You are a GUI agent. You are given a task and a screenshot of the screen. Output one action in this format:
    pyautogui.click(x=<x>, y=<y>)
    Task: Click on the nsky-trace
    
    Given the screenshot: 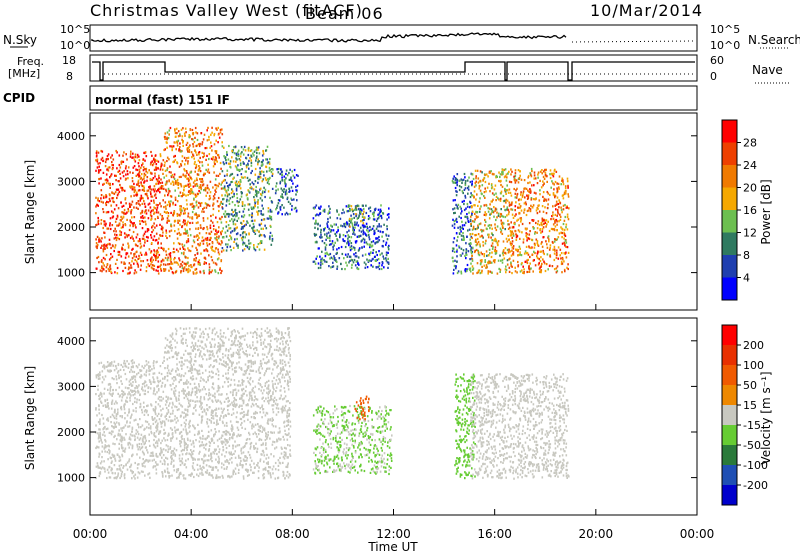 What is the action you would take?
    pyautogui.click(x=329, y=37)
    